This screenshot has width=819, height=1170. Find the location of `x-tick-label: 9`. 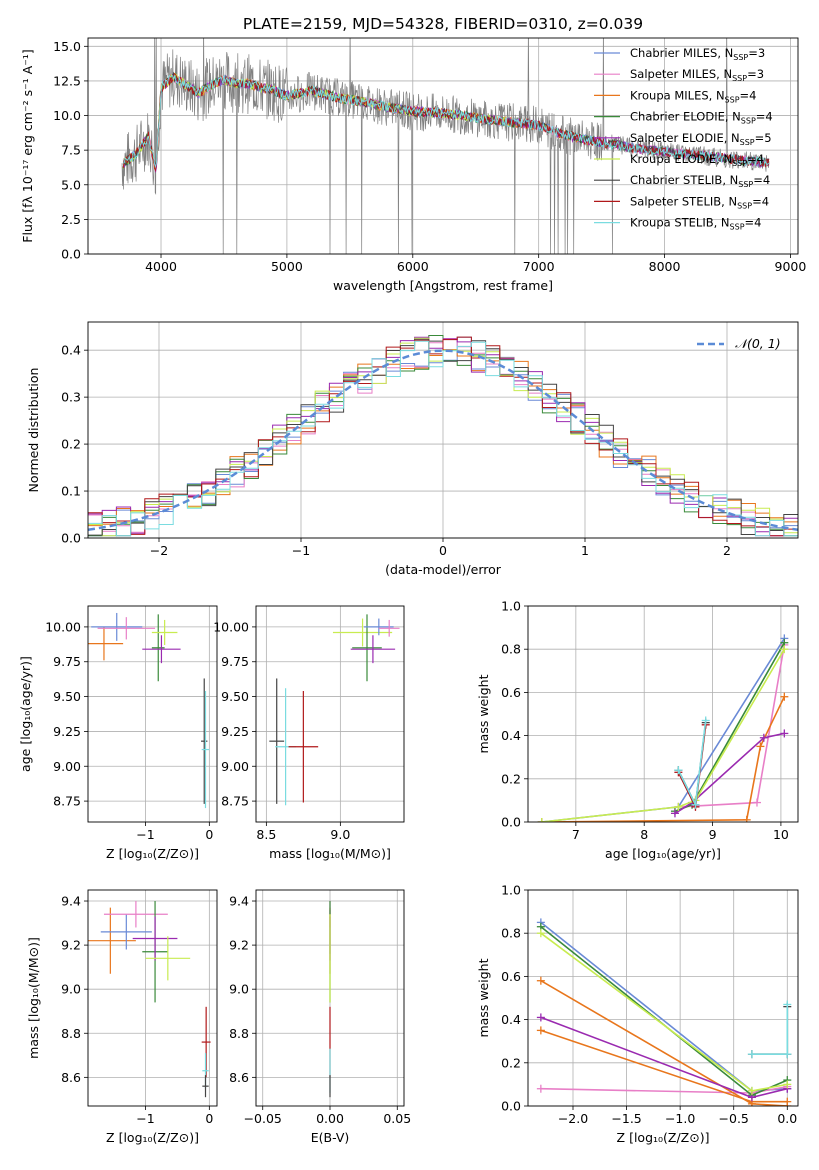

x-tick-label: 9 is located at coordinates (713, 834).